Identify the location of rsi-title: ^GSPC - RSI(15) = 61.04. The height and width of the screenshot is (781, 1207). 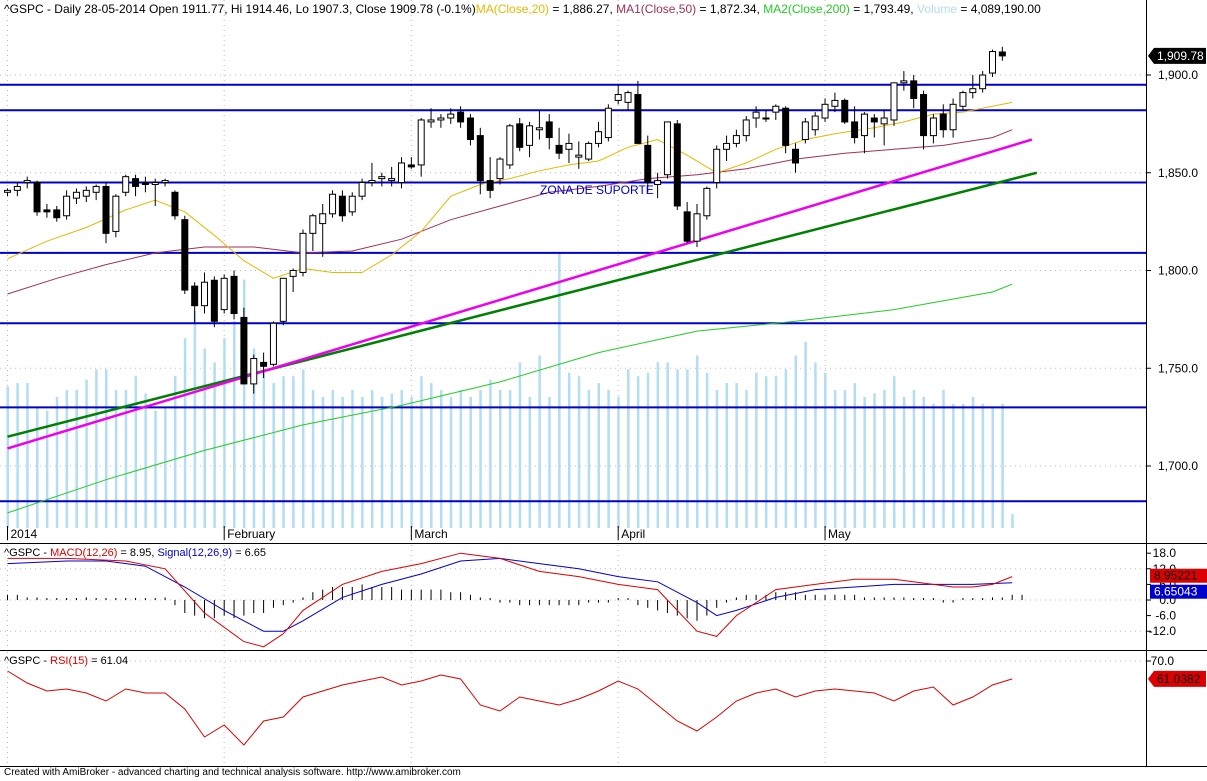
(66, 661).